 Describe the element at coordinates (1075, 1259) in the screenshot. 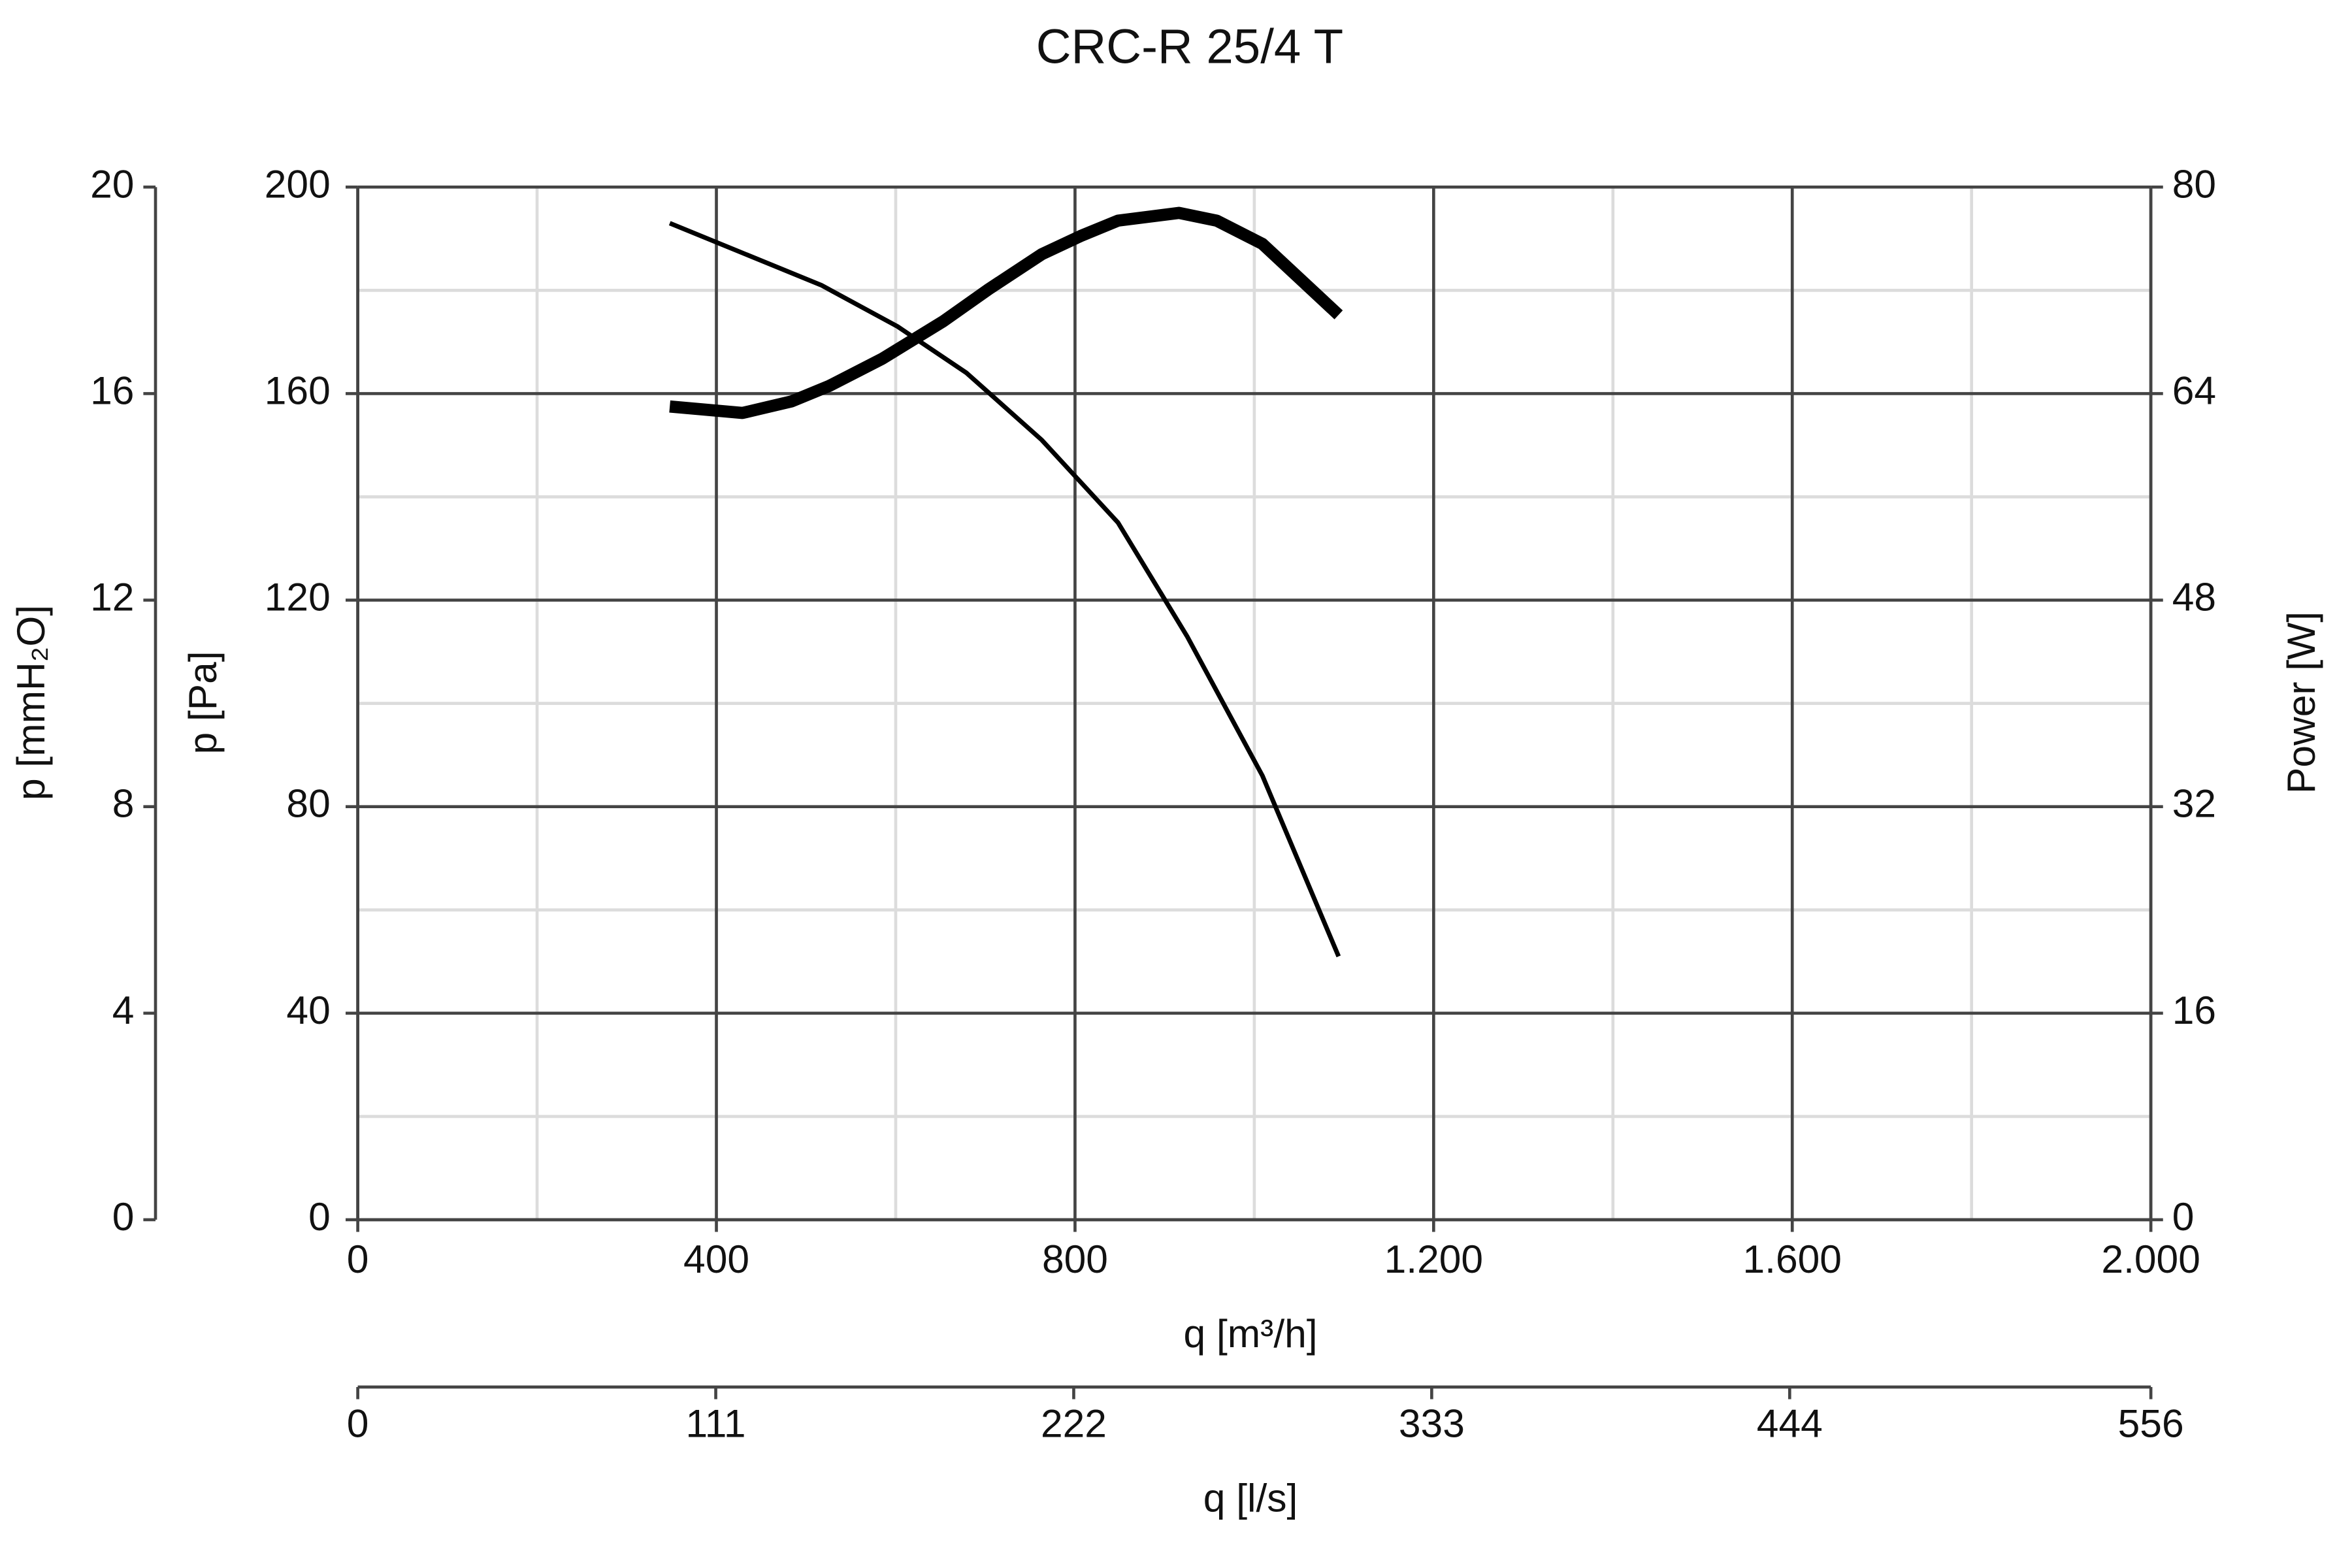

I see `x-tick-label: 800` at that location.